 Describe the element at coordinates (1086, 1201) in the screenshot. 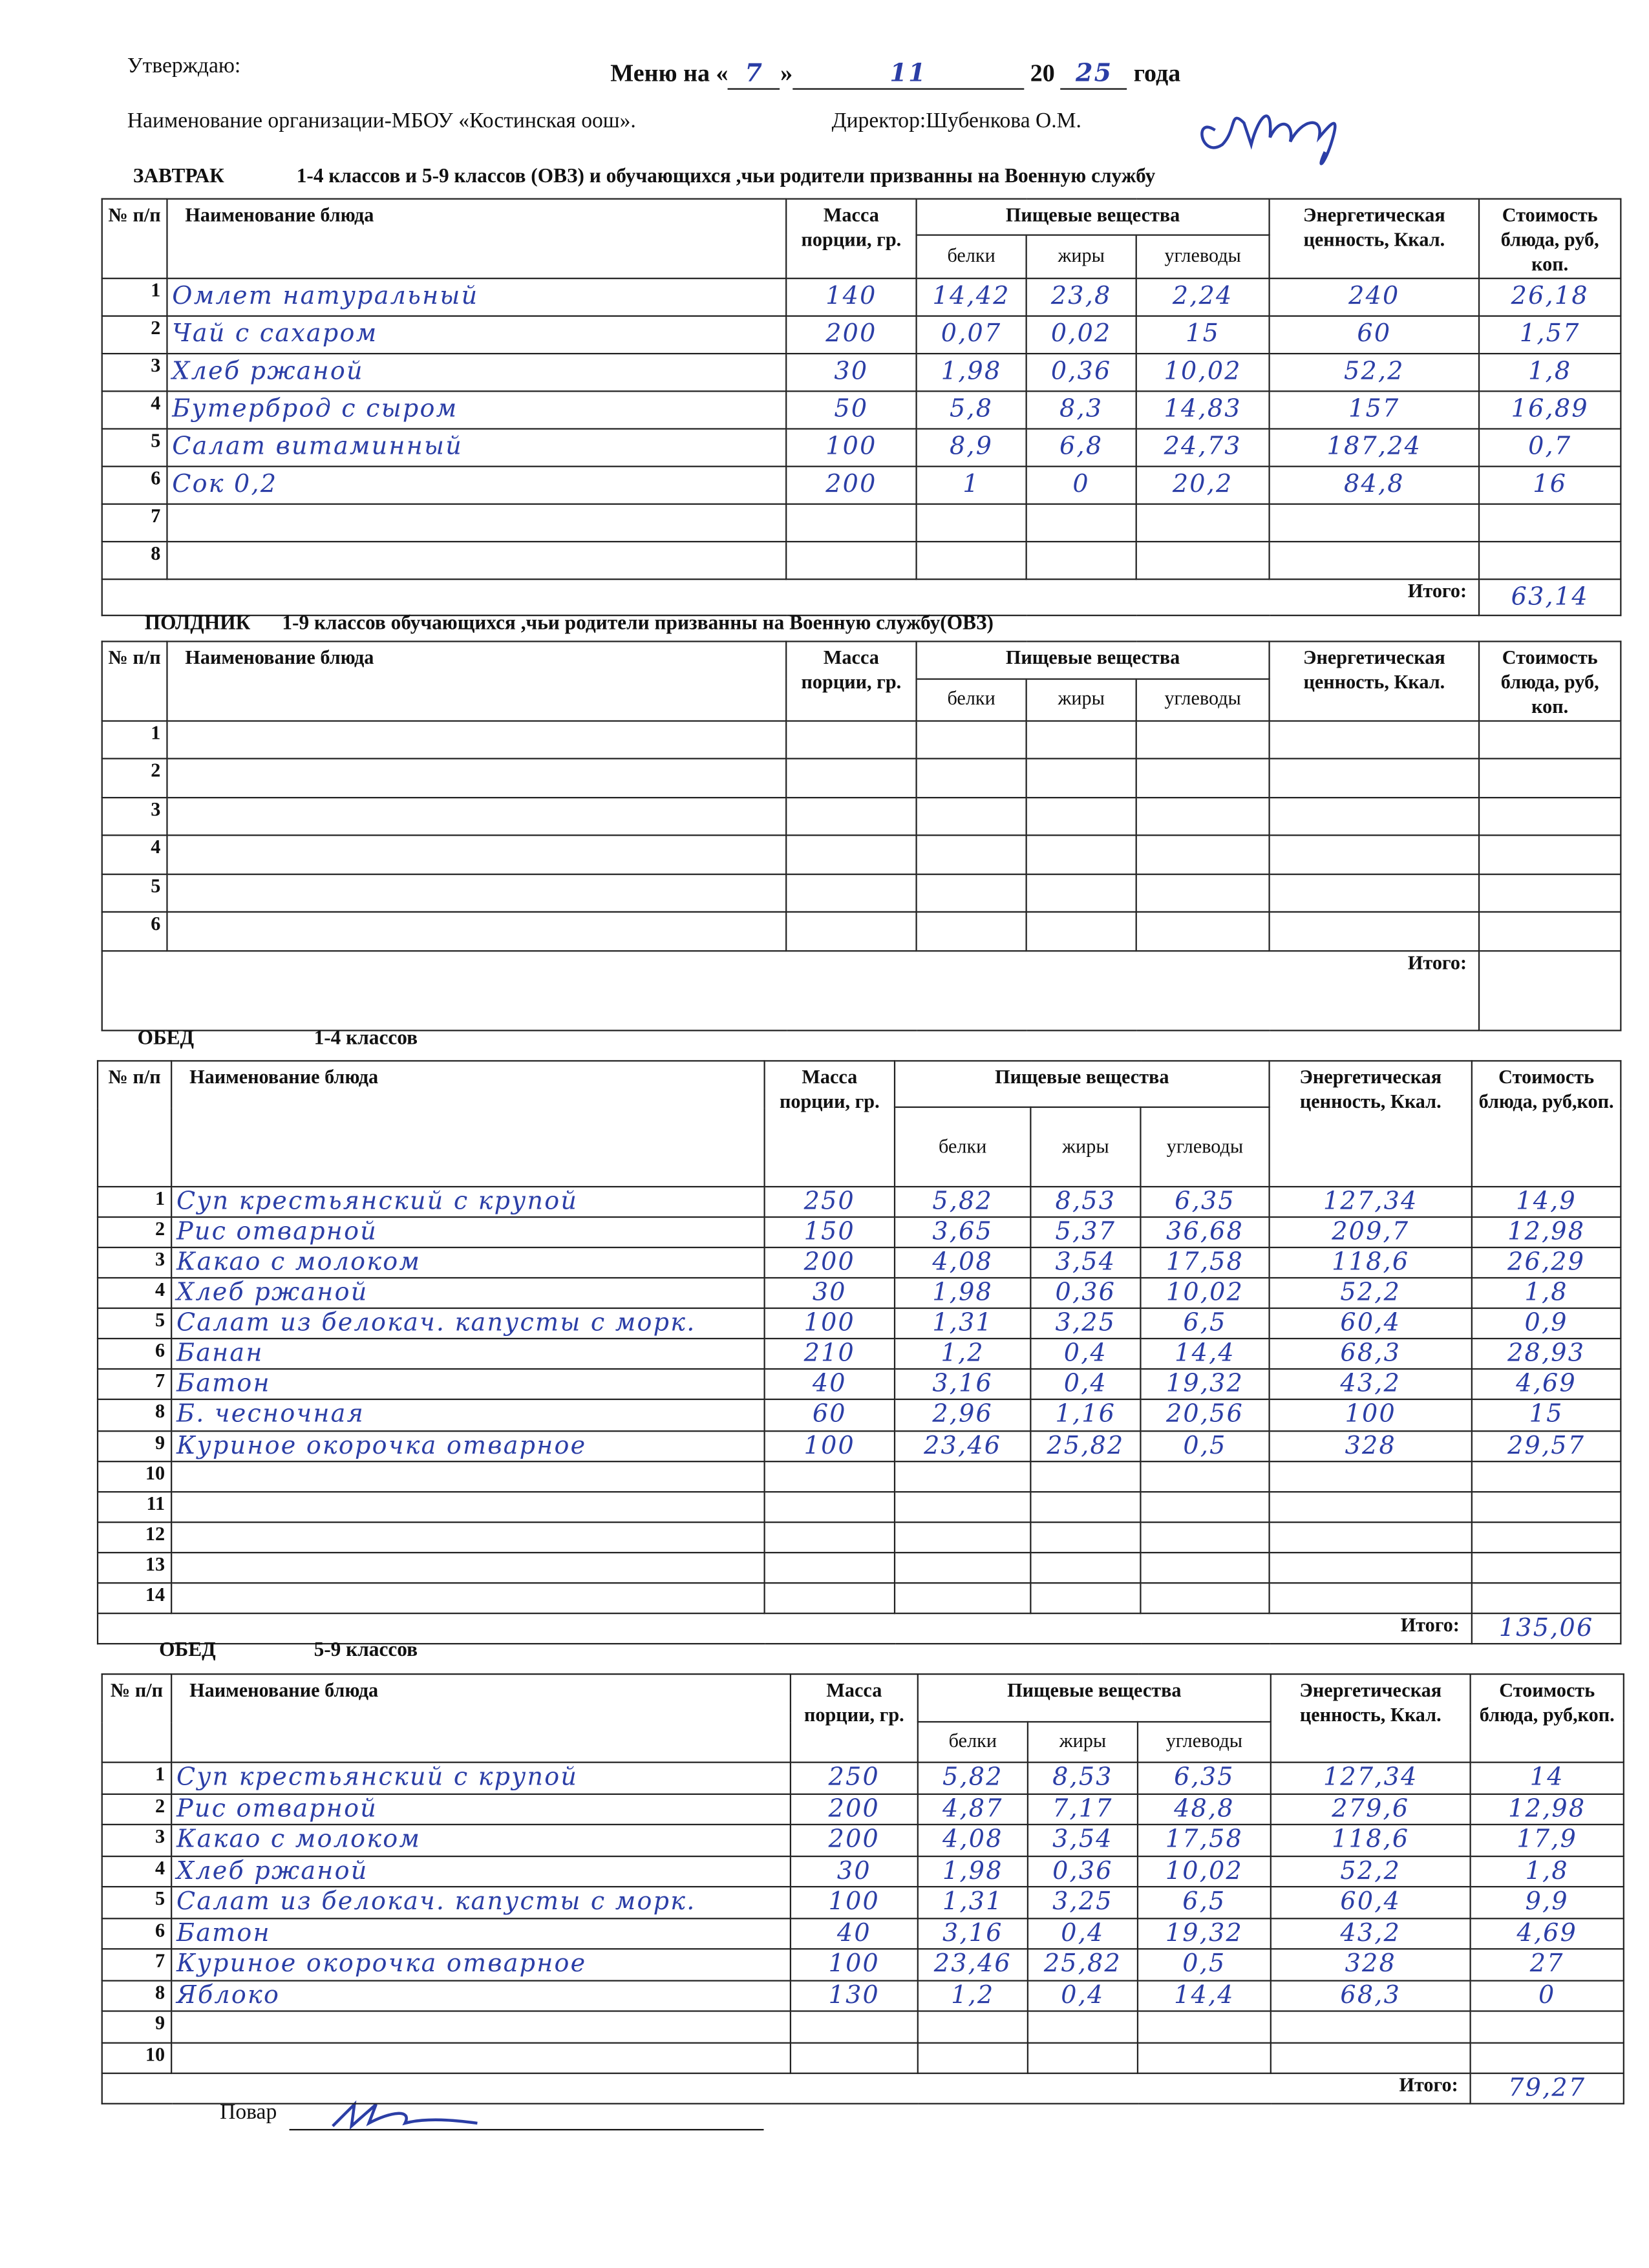

I see `dish-value: 8,53` at that location.